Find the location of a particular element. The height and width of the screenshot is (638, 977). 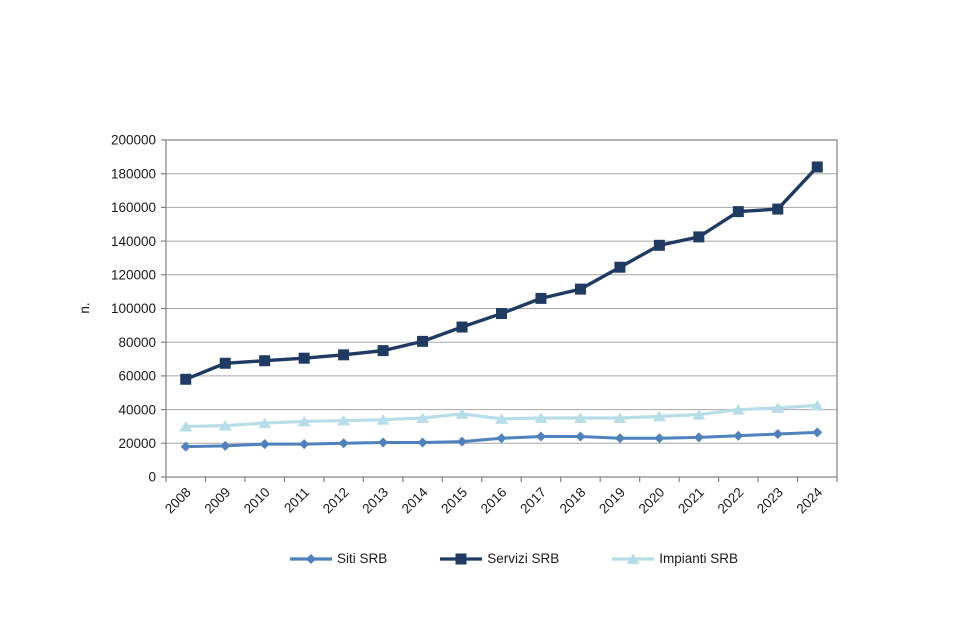

svg-text: 2008 is located at coordinates (178, 501).